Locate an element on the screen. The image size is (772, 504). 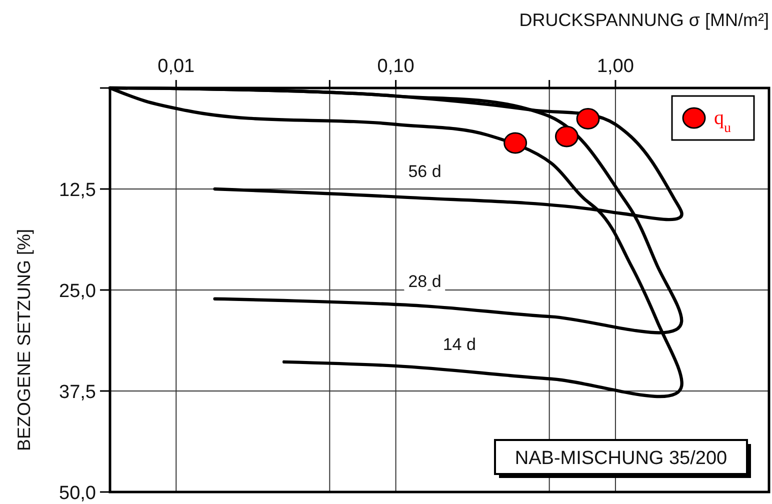
series-label: 56 d is located at coordinates (425, 171).